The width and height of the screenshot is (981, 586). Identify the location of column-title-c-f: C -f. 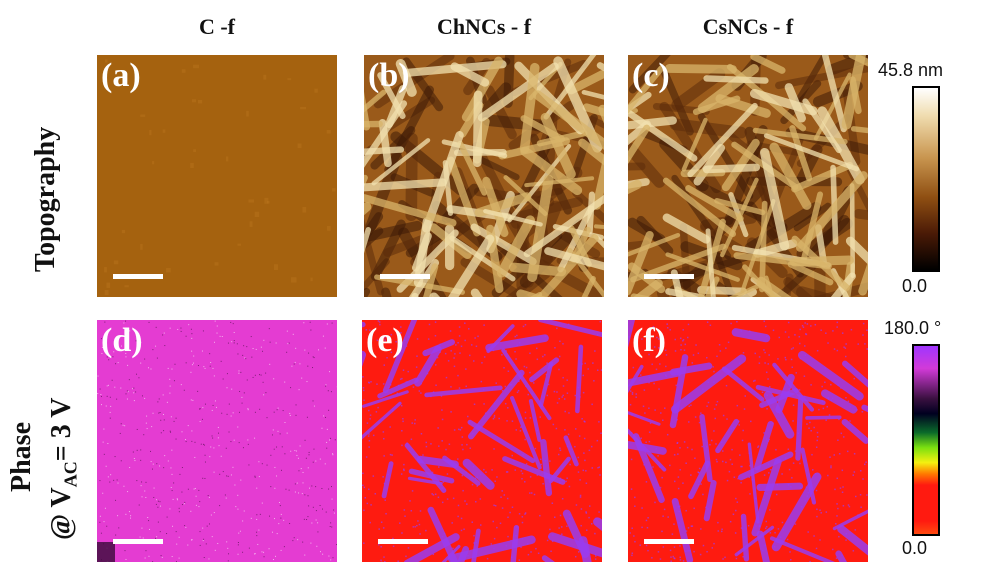
(217, 26).